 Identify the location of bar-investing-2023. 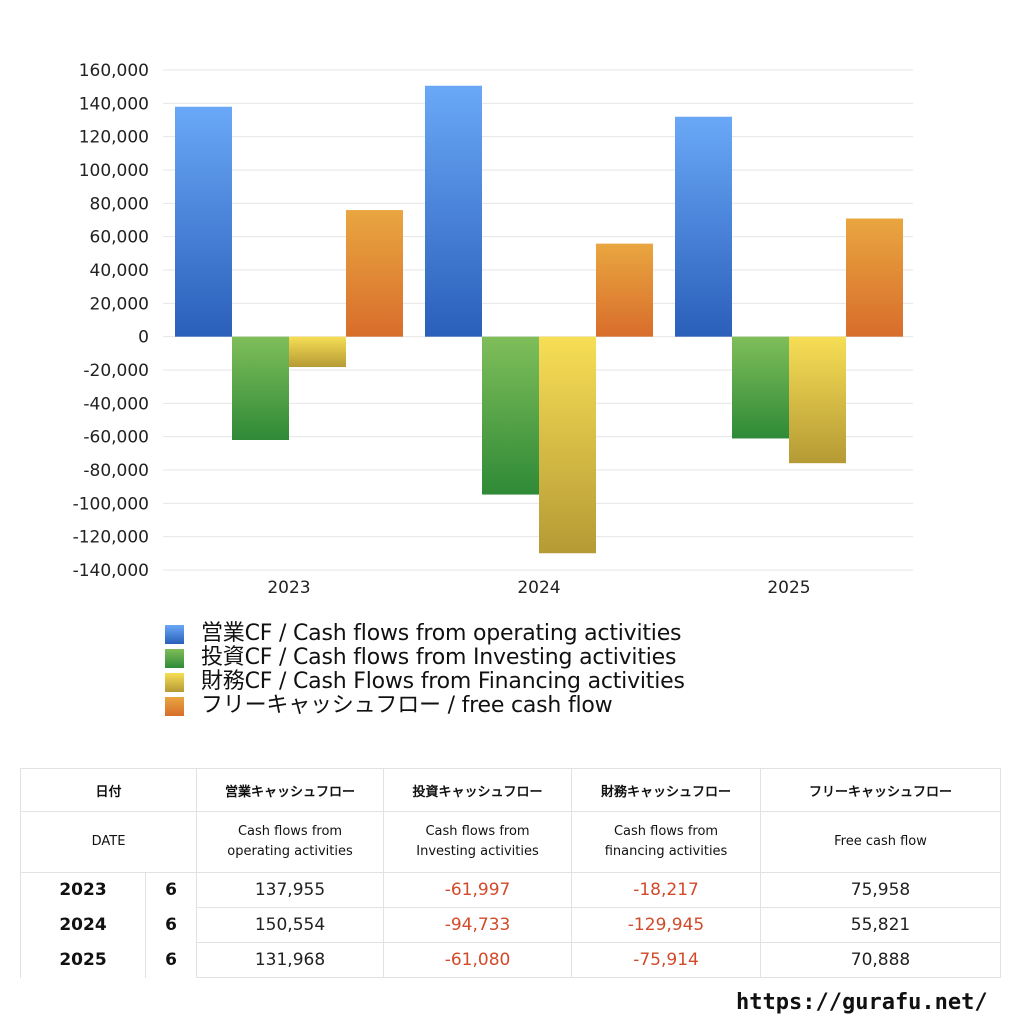
(260, 388).